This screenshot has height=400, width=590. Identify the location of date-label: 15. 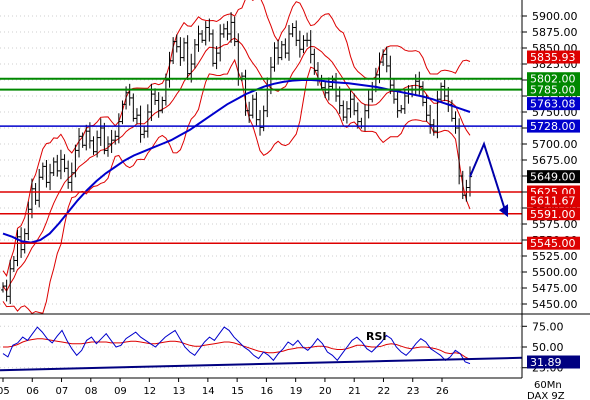
(237, 391).